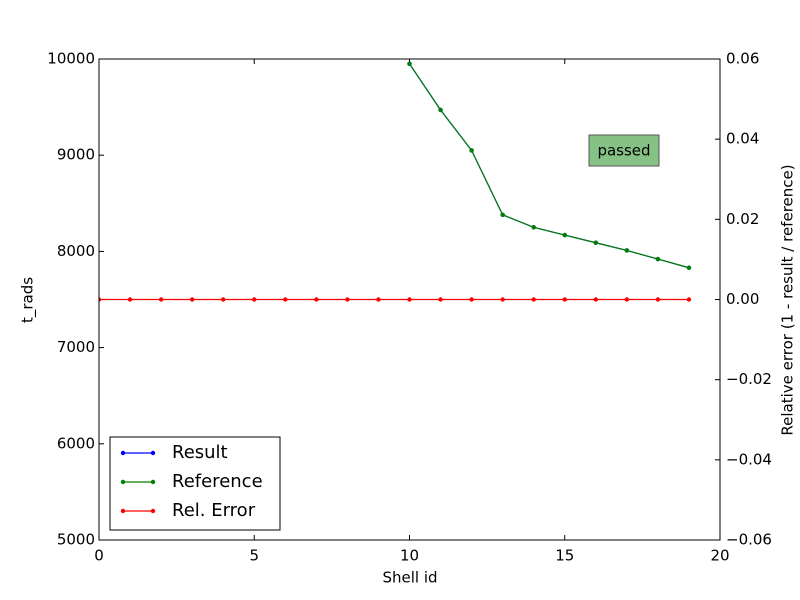  What do you see at coordinates (742, 219) in the screenshot?
I see `y2-tick-label: 0.02` at bounding box center [742, 219].